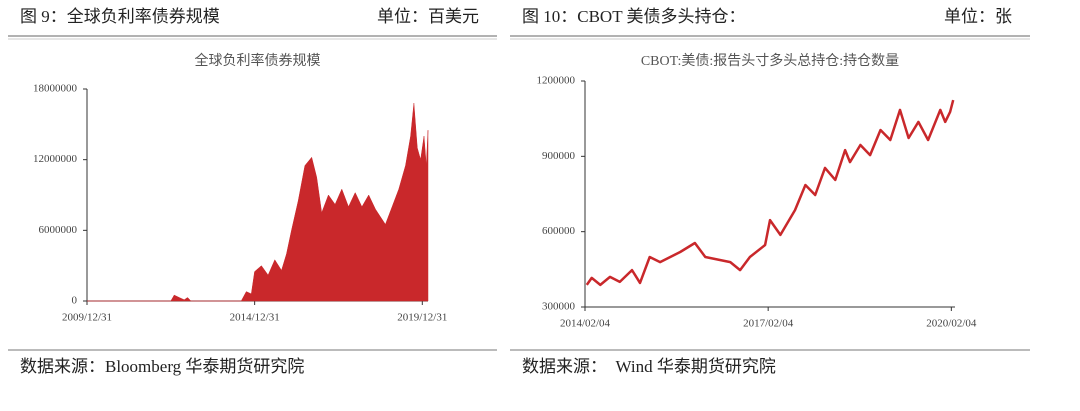 This screenshot has height=411, width=1080. Describe the element at coordinates (559, 307) in the screenshot. I see `y-tick-label: 300000` at that location.